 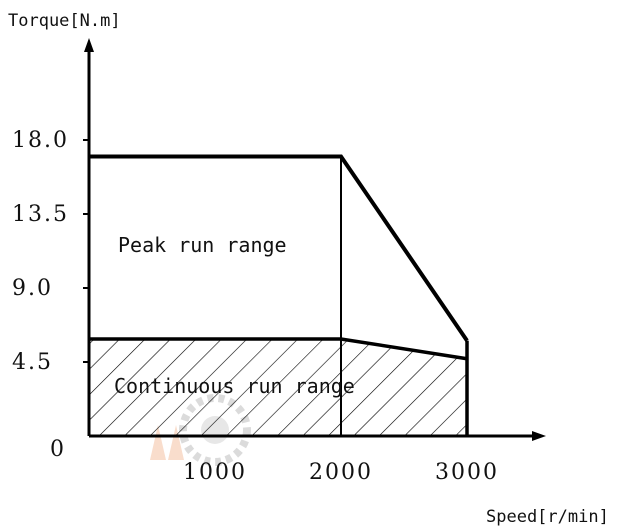 I want to click on x-tick-label: 1000, so click(x=215, y=472).